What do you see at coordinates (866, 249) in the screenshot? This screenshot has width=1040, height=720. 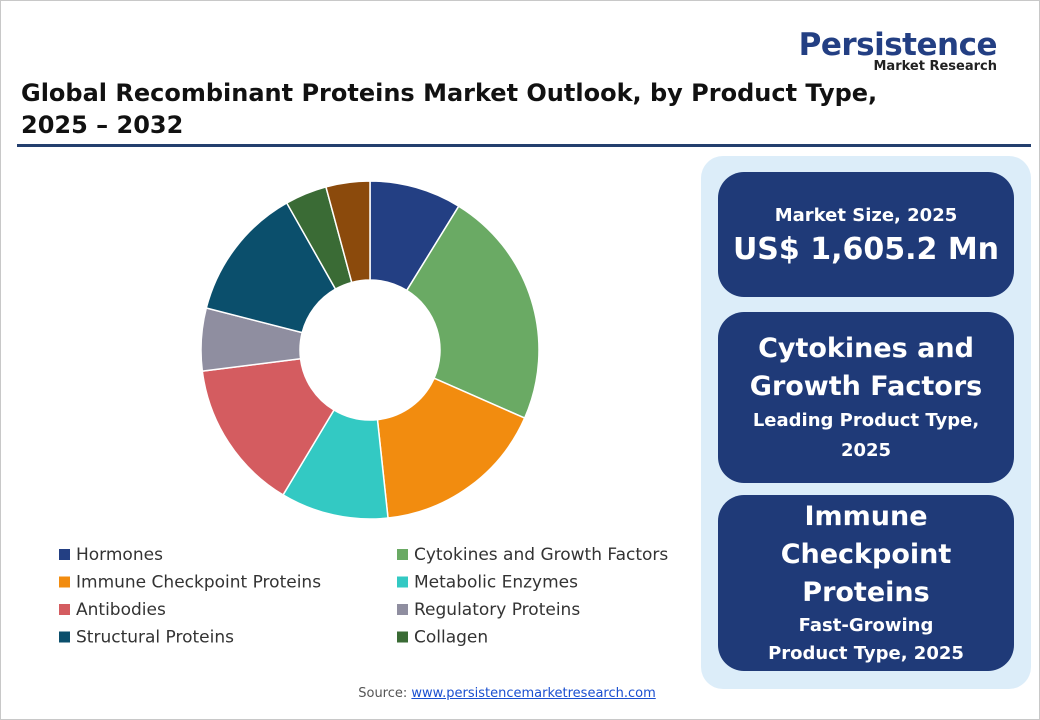 I see `card-value: US$ 1,605.2 Mn` at bounding box center [866, 249].